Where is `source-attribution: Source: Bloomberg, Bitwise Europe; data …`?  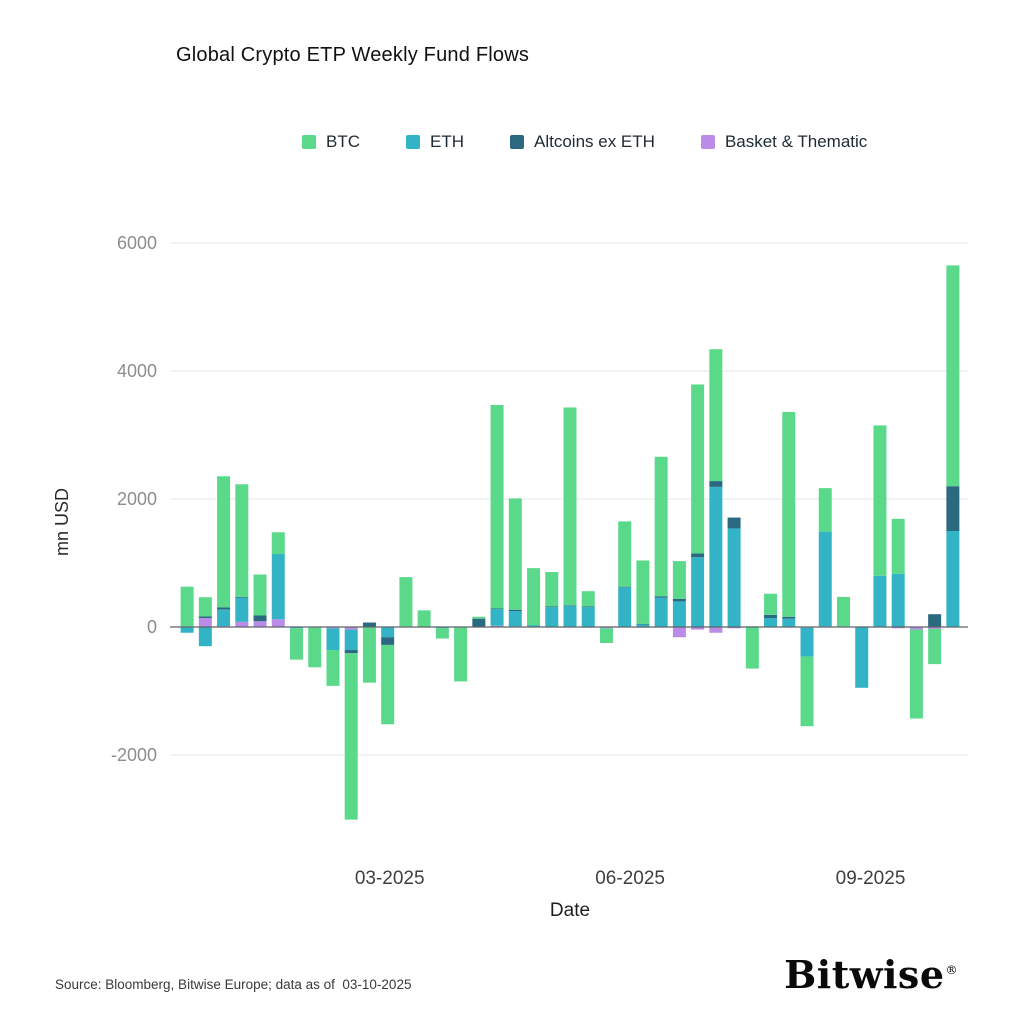 source-attribution: Source: Bloomberg, Bitwise Europe; data … is located at coordinates (233, 984).